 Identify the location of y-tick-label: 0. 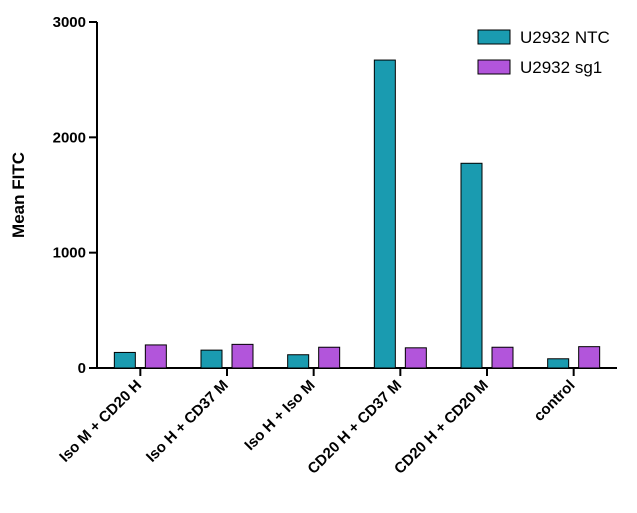
(82, 368).